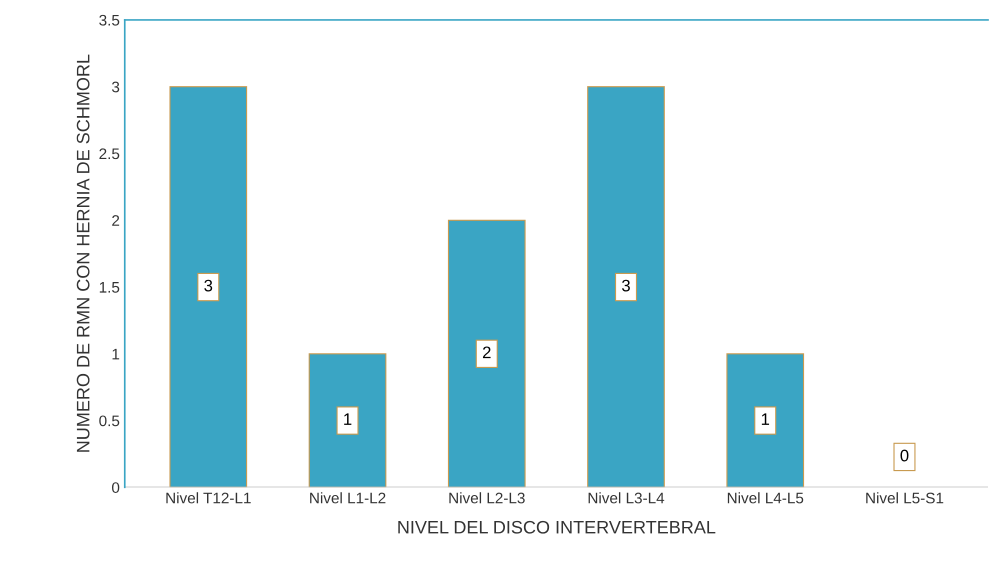  What do you see at coordinates (766, 498) in the screenshot?
I see `x-tick-label: Nivel L4-L5` at bounding box center [766, 498].